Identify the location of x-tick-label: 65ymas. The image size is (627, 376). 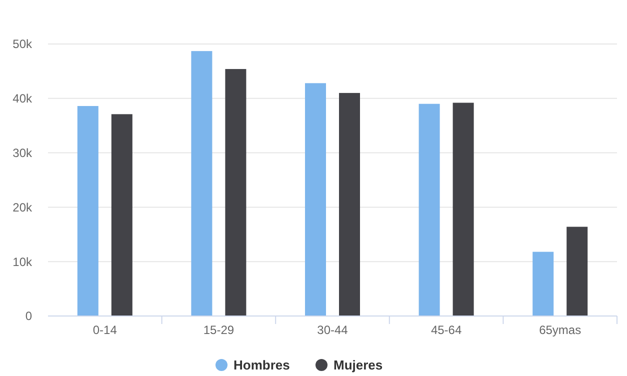
(560, 330).